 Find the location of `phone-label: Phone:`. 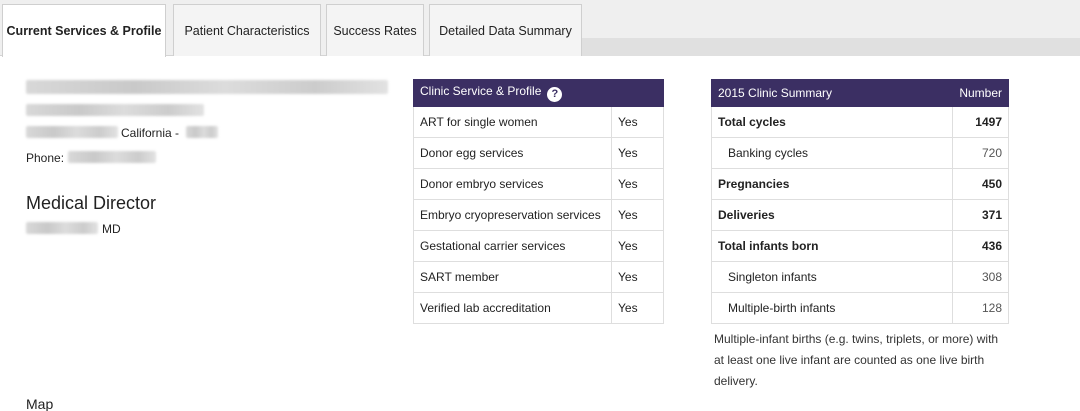

phone-label: Phone: is located at coordinates (45, 158).